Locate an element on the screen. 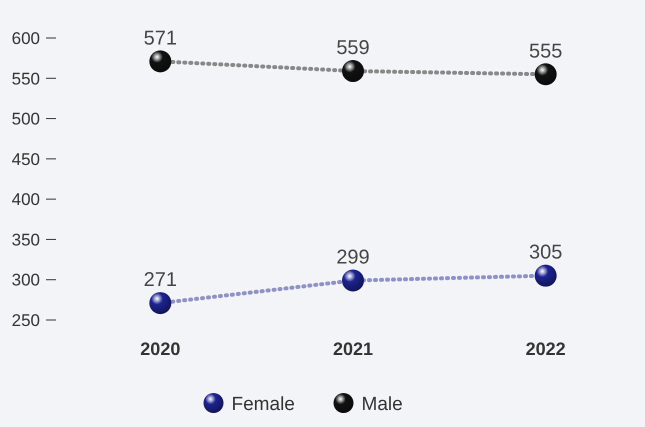 The width and height of the screenshot is (645, 427). data-label: 559 is located at coordinates (353, 48).